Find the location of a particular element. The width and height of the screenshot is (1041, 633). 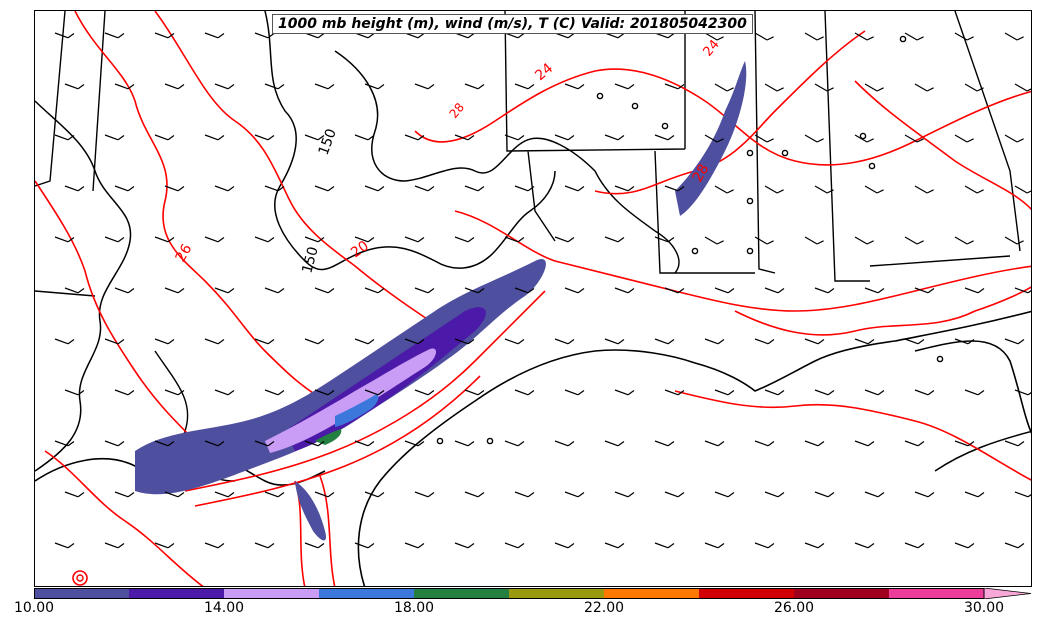

shaded-region is located at coordinates (310, 511).